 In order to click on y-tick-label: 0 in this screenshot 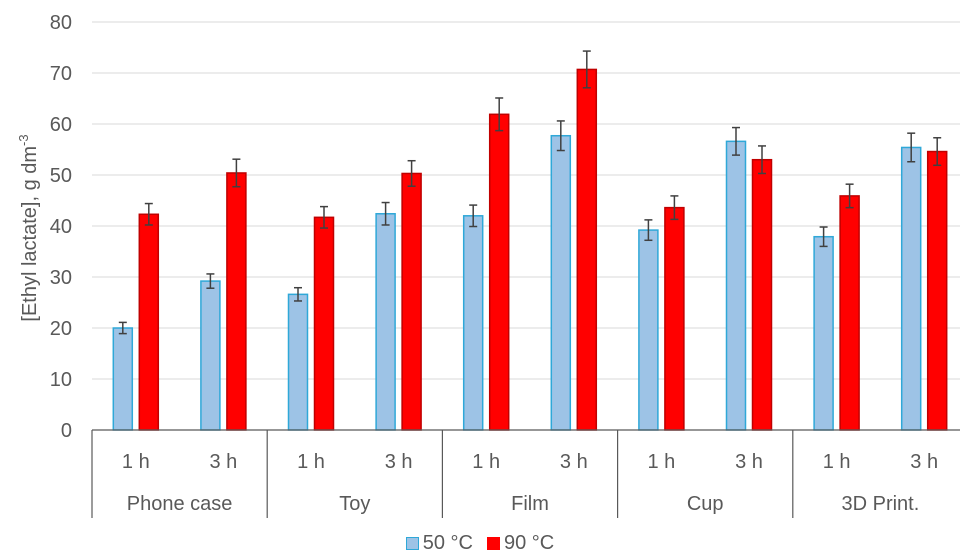, I will do `click(66, 431)`.